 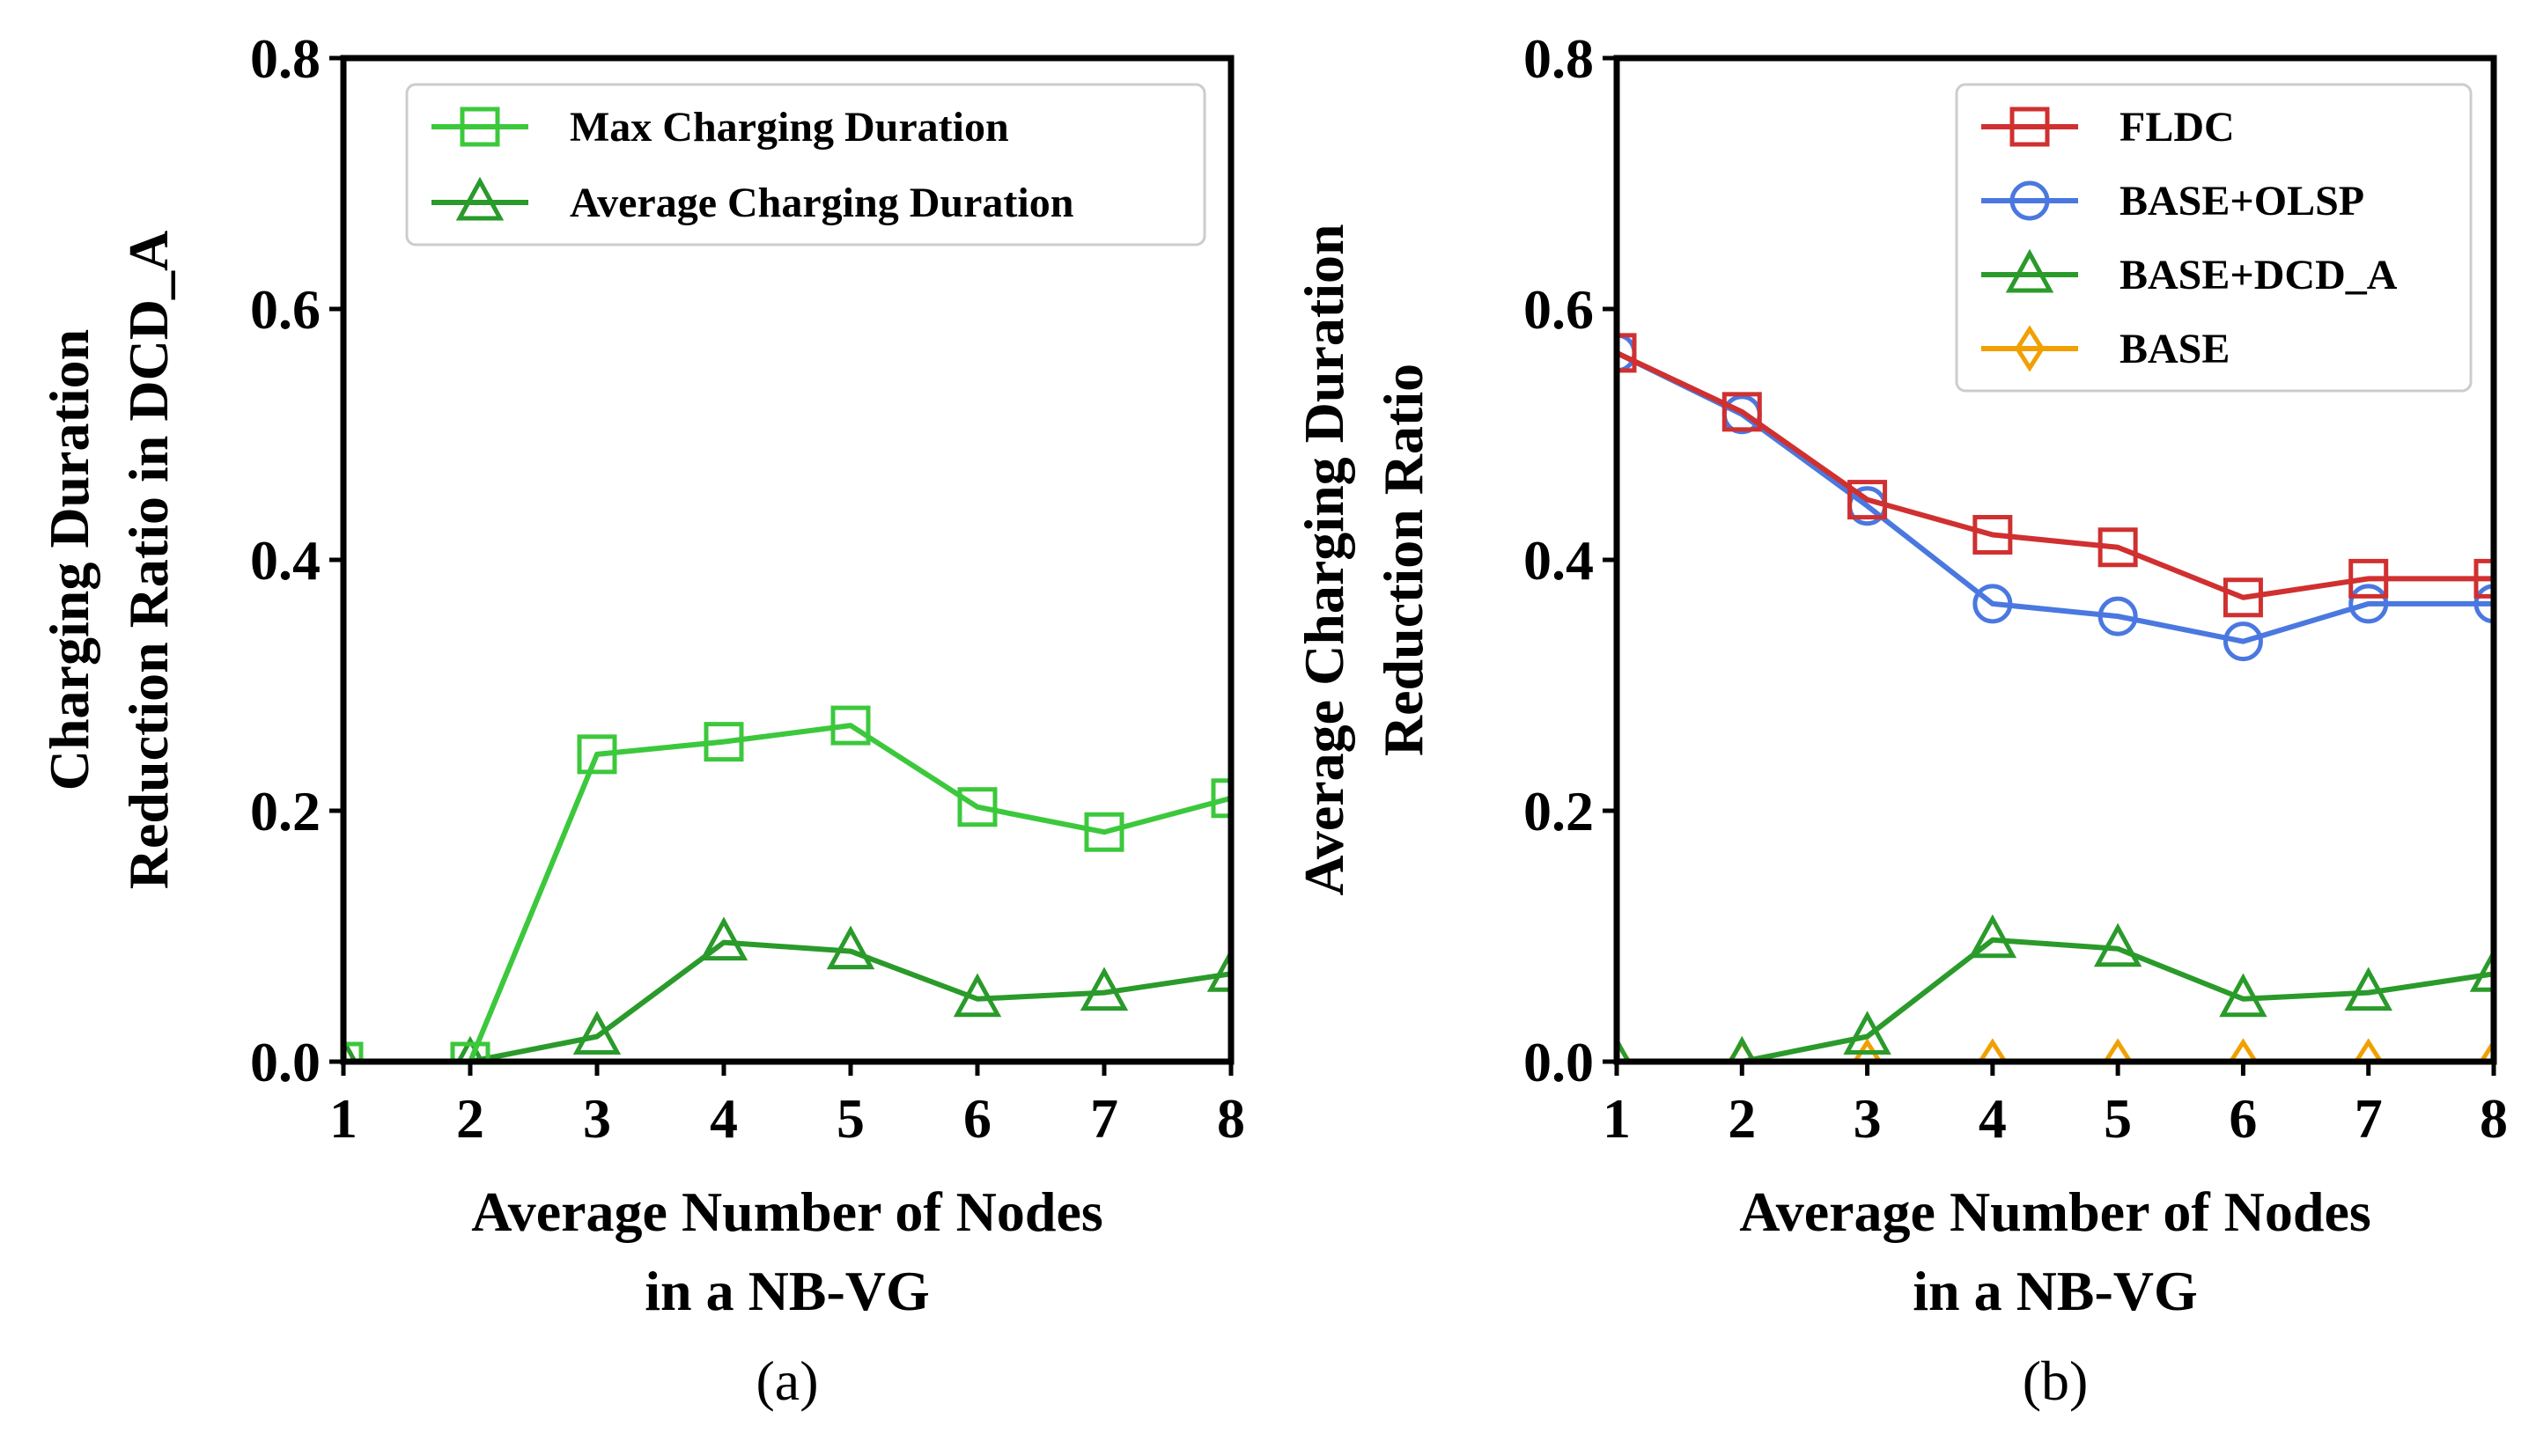 What do you see at coordinates (69, 560) in the screenshot?
I see `y-axis-label: Charging Duration` at bounding box center [69, 560].